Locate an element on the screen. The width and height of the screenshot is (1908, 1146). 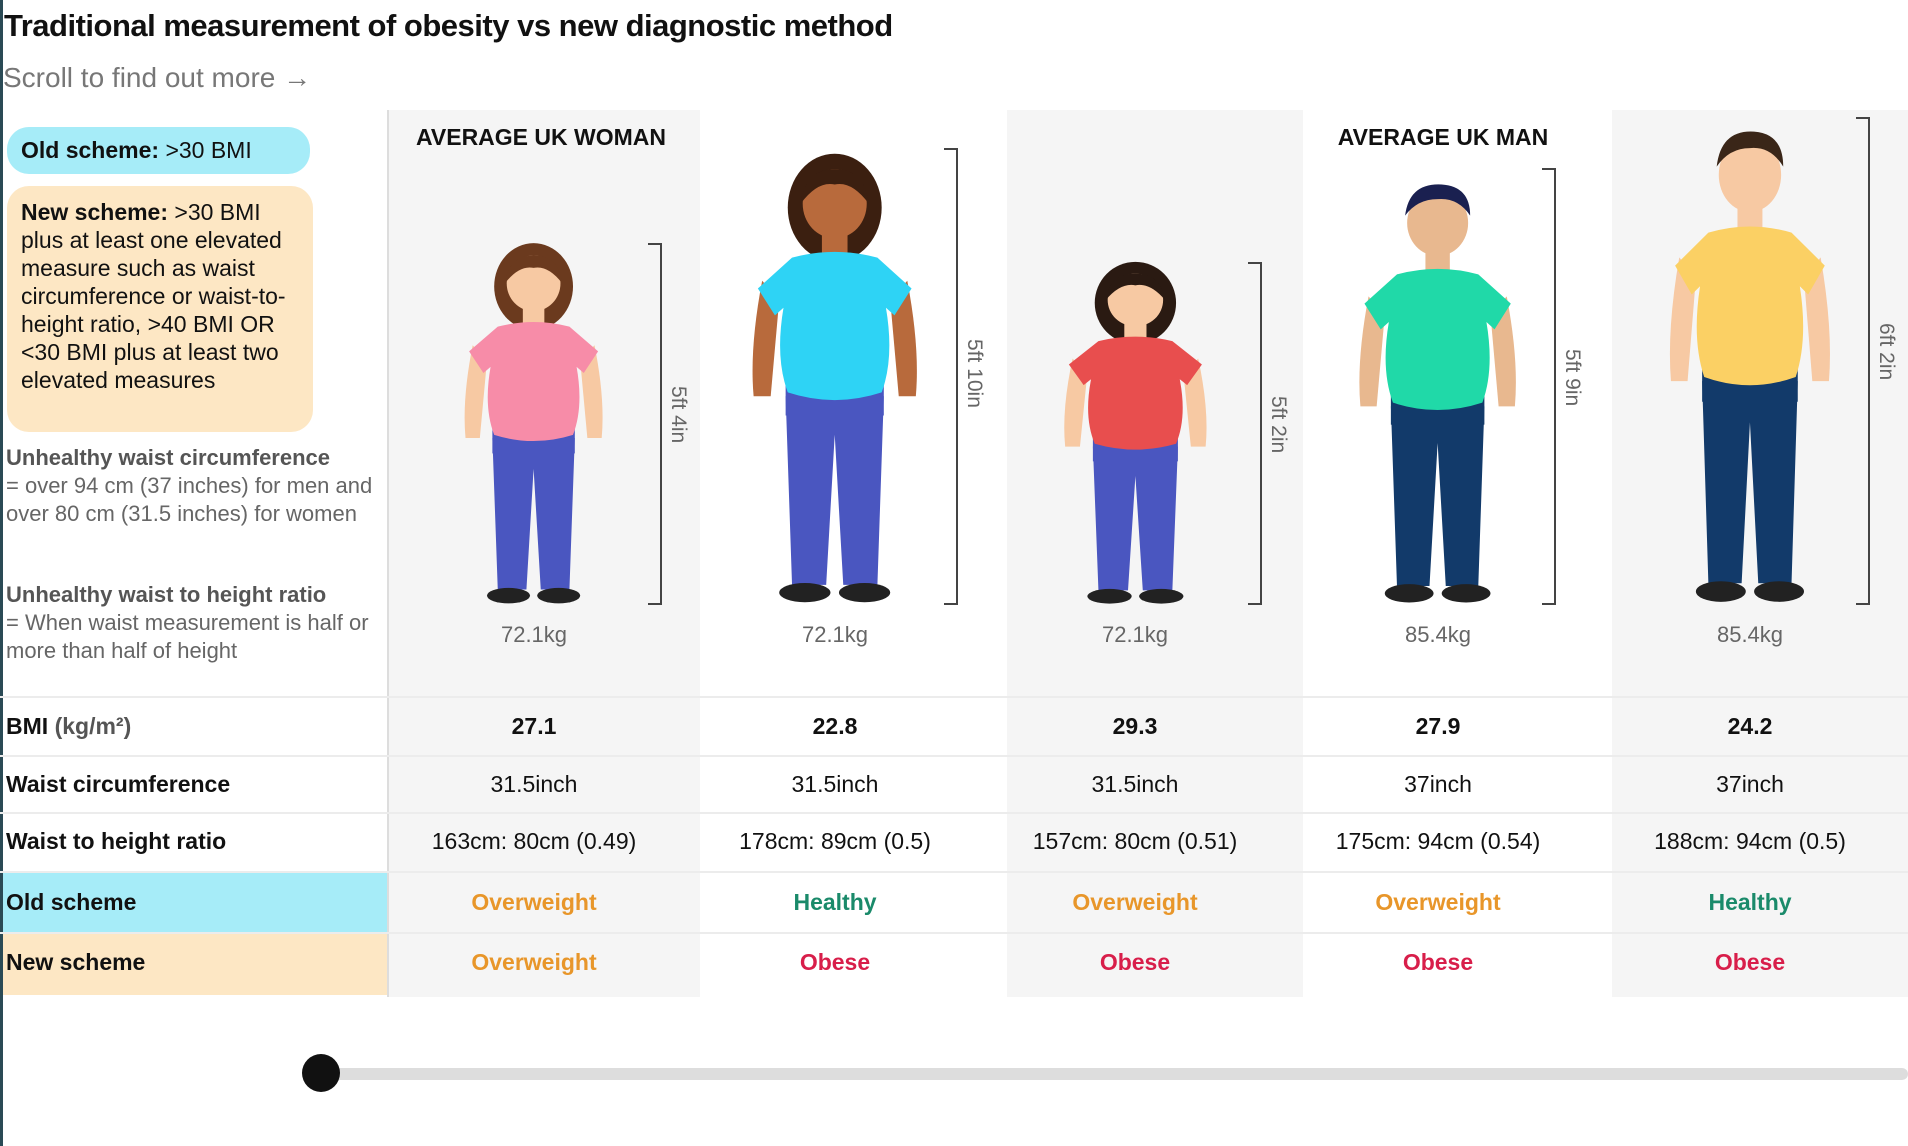
window-edge is located at coordinates (1, 573).